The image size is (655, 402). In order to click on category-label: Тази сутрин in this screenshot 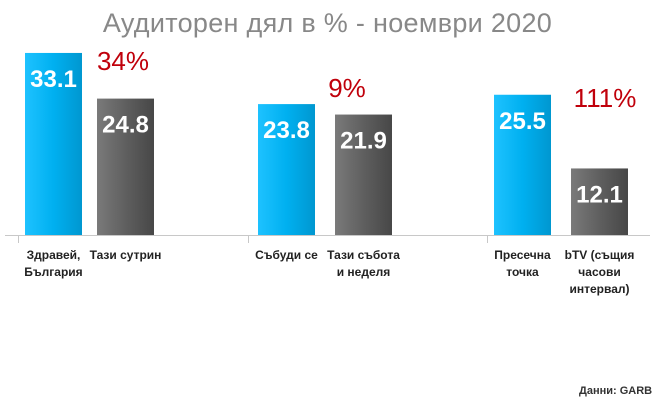, I will do `click(126, 255)`.